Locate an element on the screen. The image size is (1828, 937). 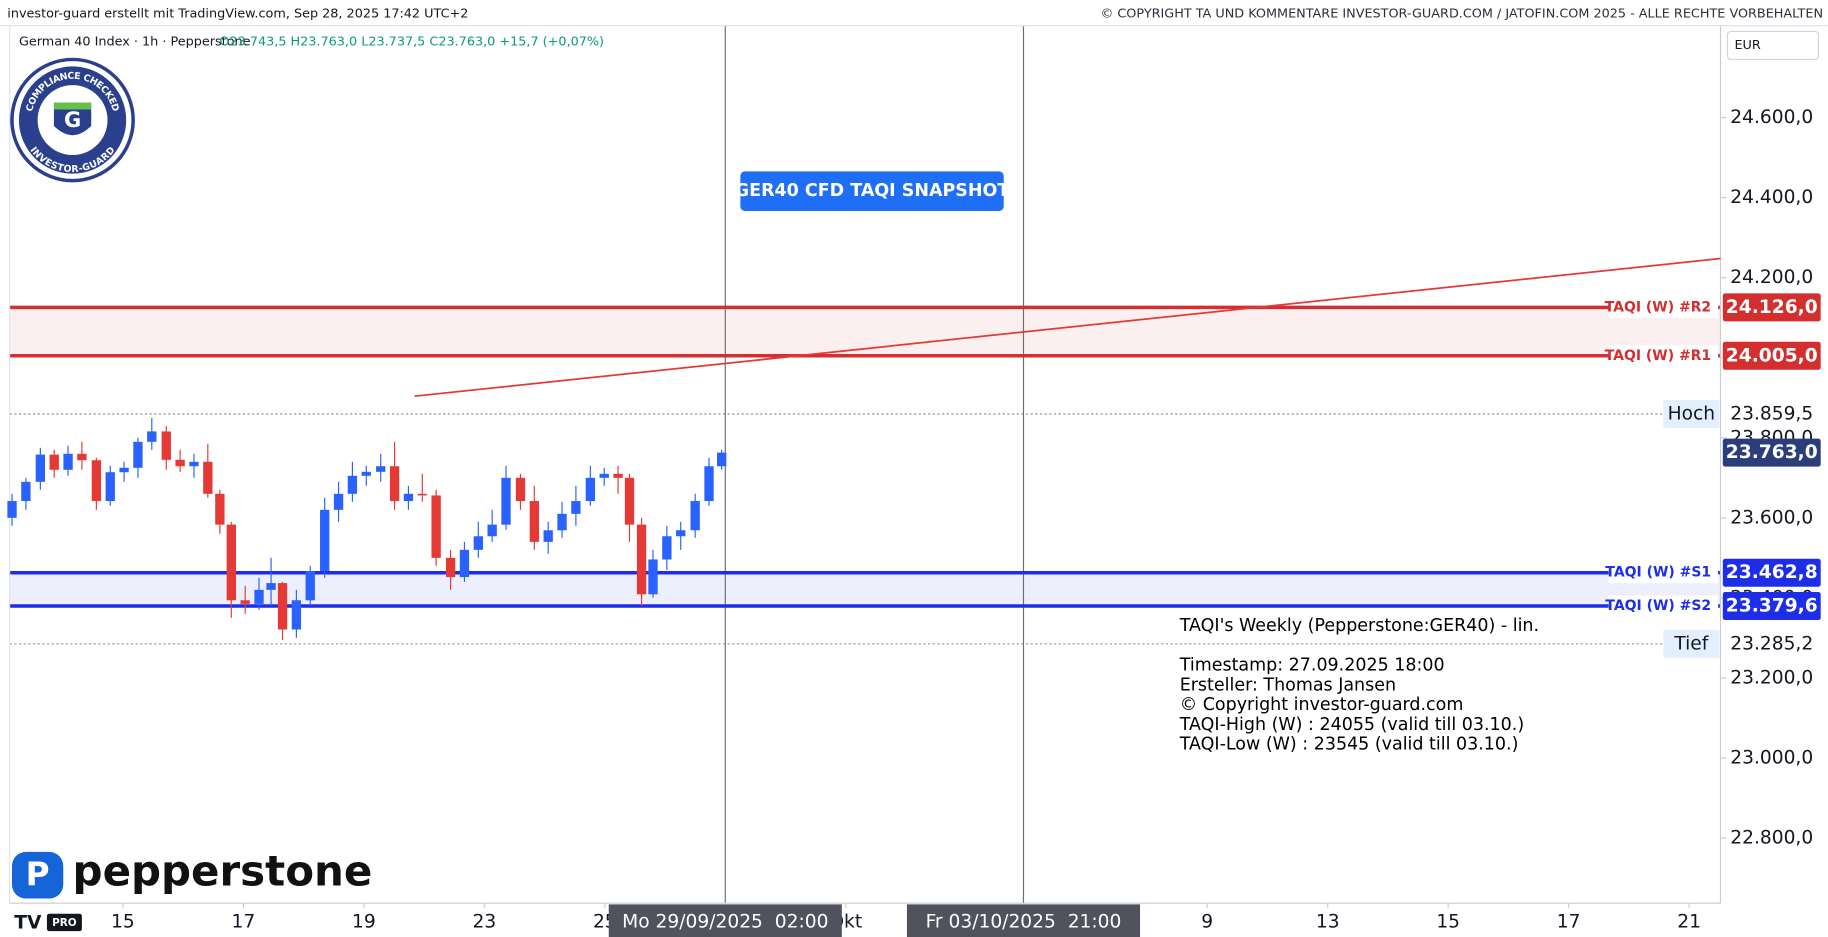
y-tick-label: 24.600,0 is located at coordinates (1771, 117).